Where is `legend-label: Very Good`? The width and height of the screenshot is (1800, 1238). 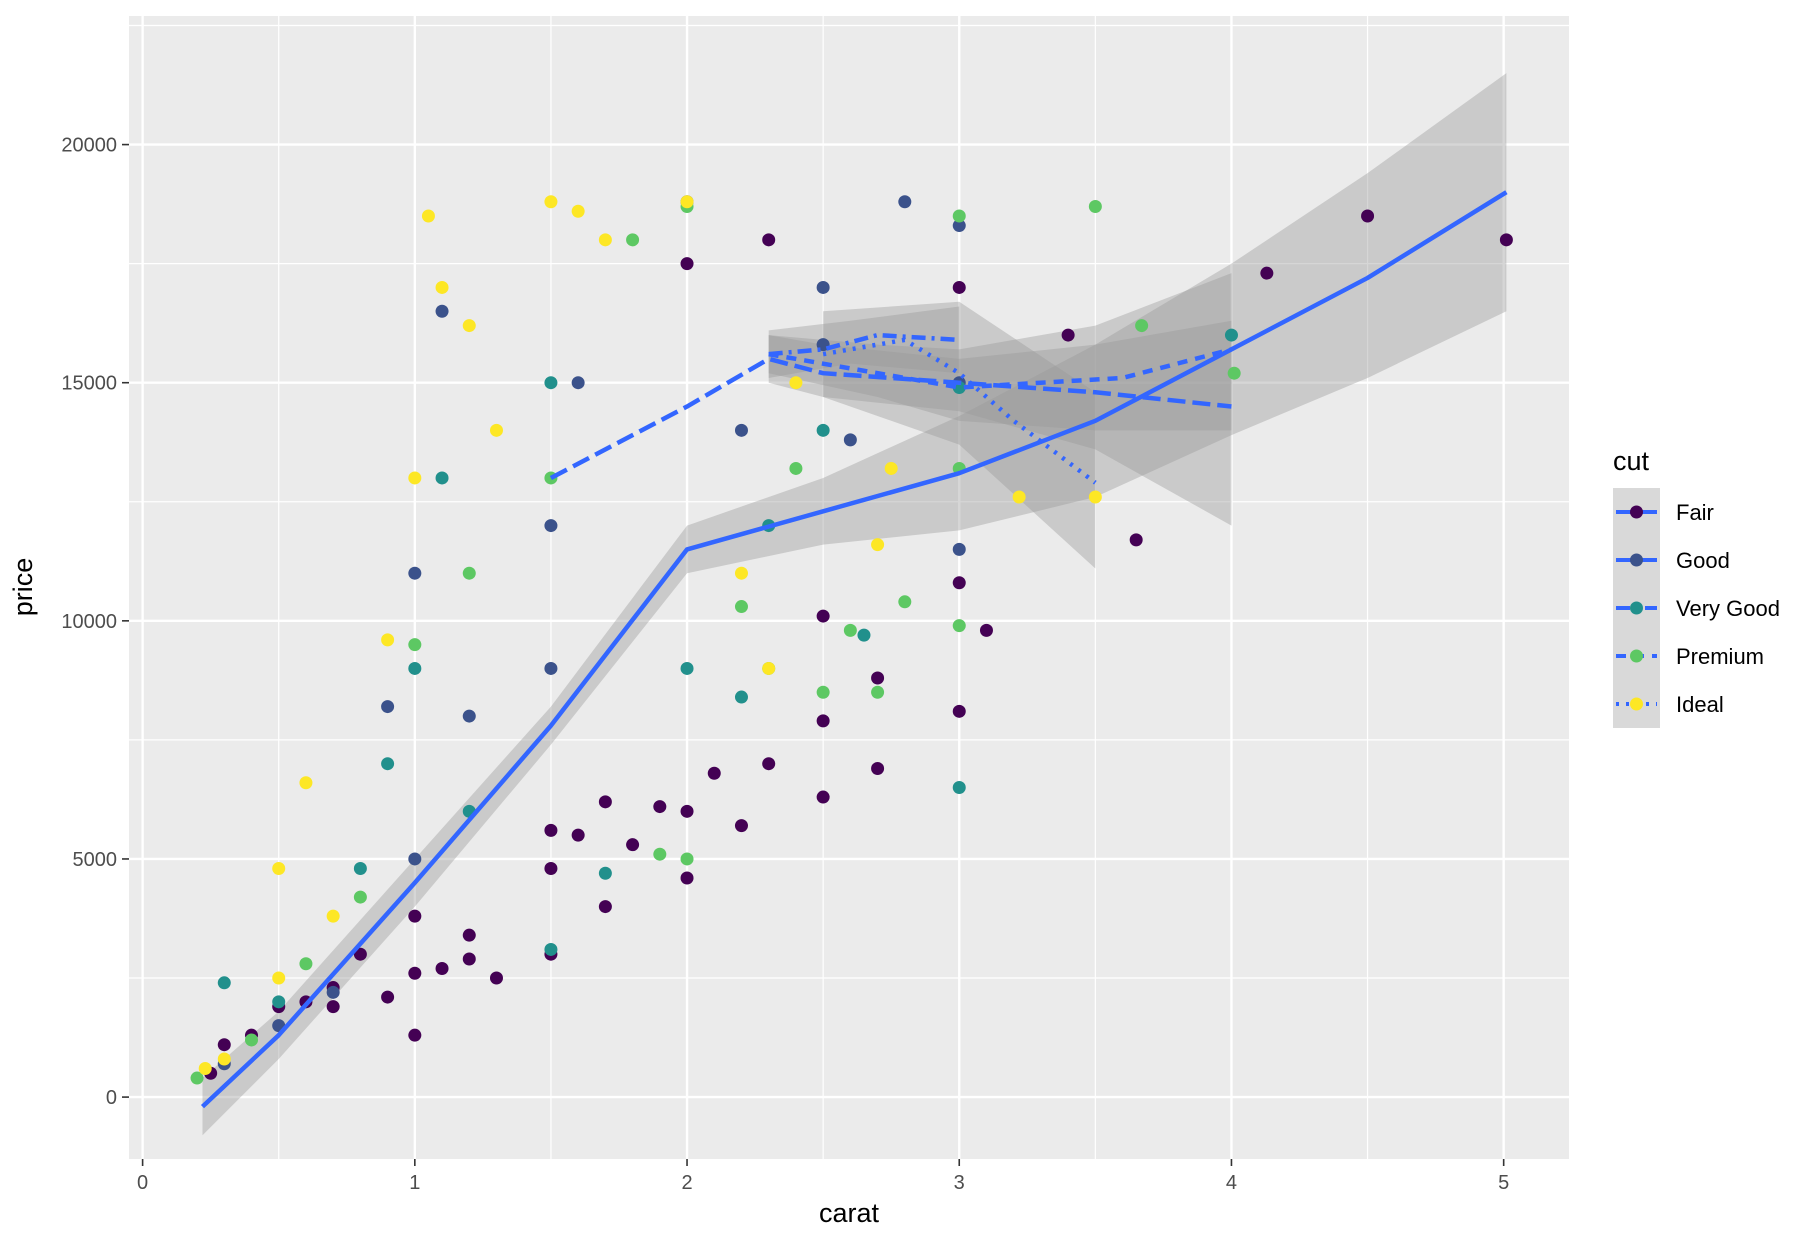
legend-label: Very Good is located at coordinates (1728, 608).